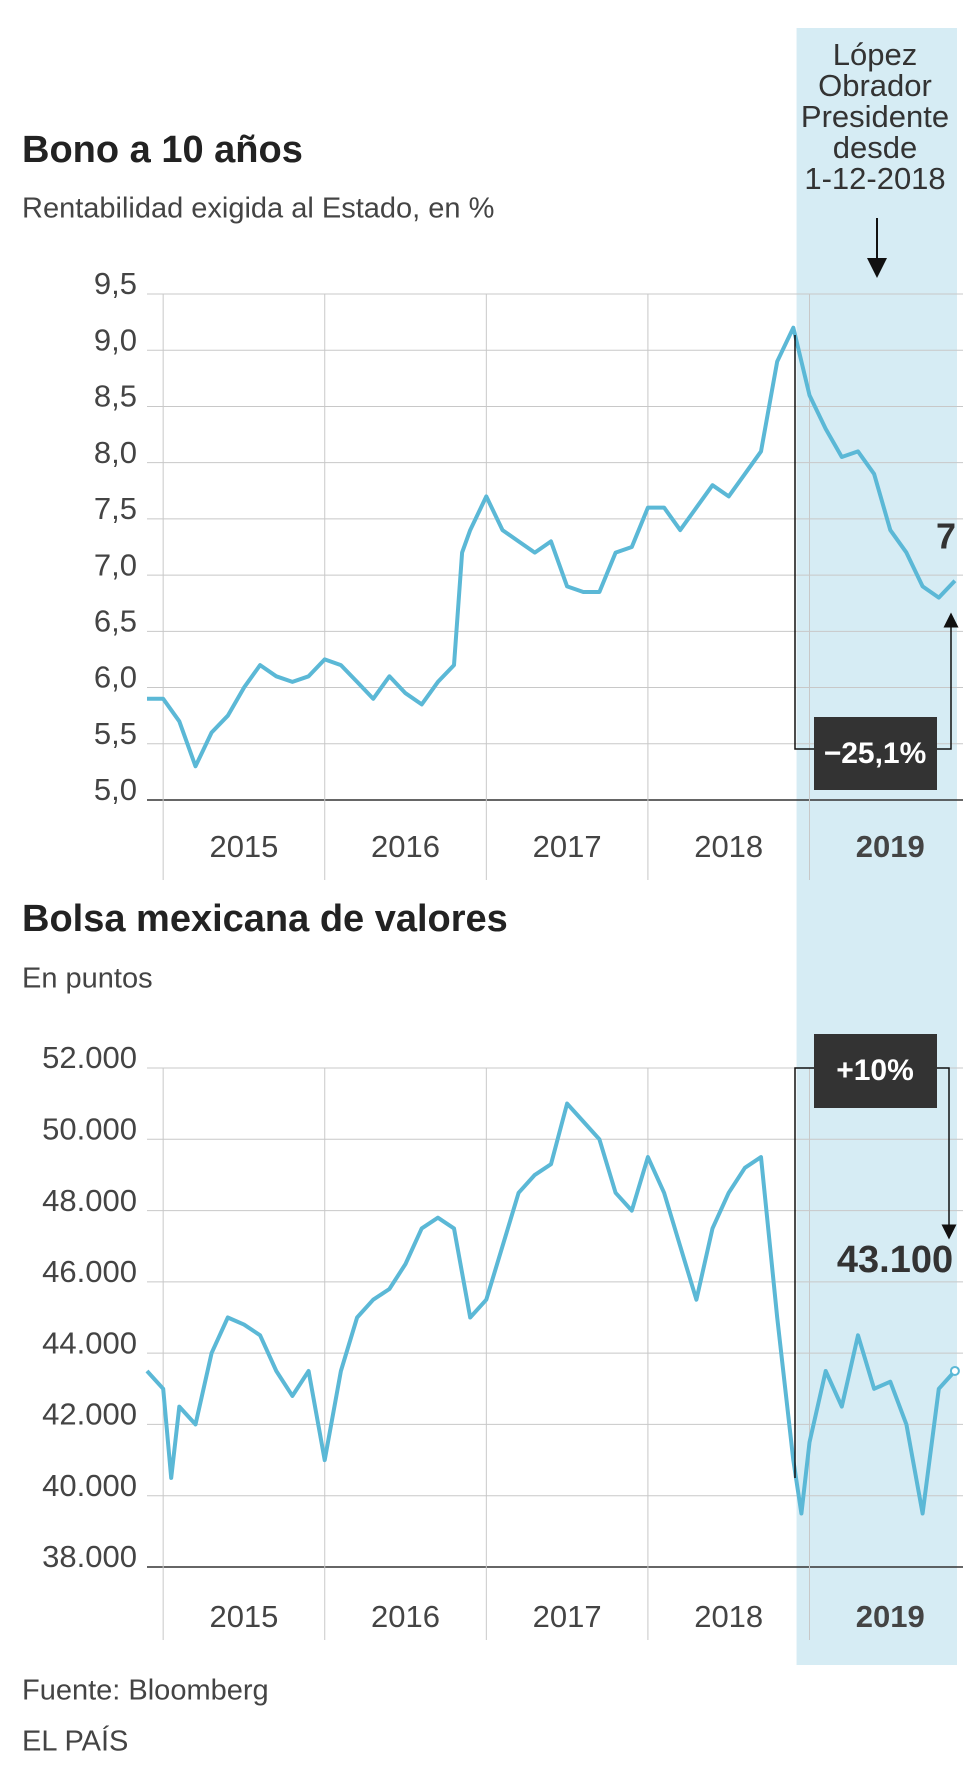 The height and width of the screenshot is (1772, 980). Describe the element at coordinates (875, 116) in the screenshot. I see `highlight-label: Presidente` at that location.